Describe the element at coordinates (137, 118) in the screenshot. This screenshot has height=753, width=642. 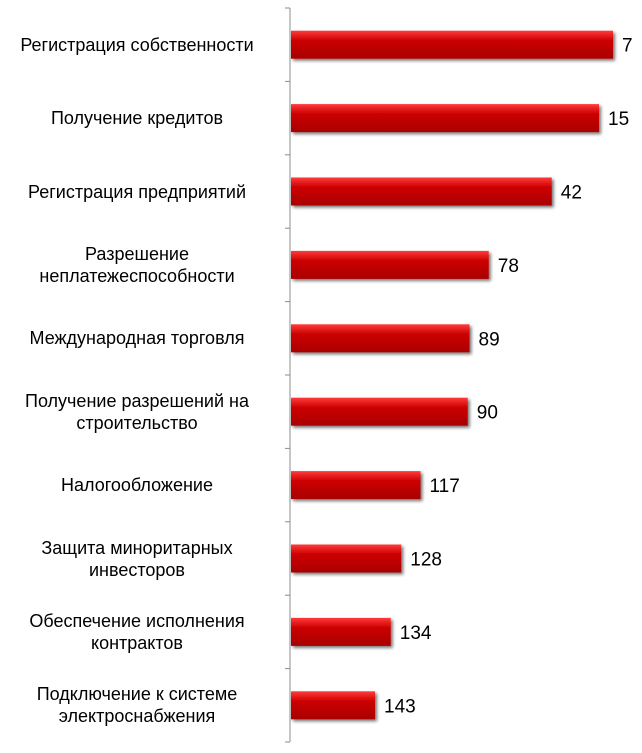
I see `category-label: Получение кредитов` at that location.